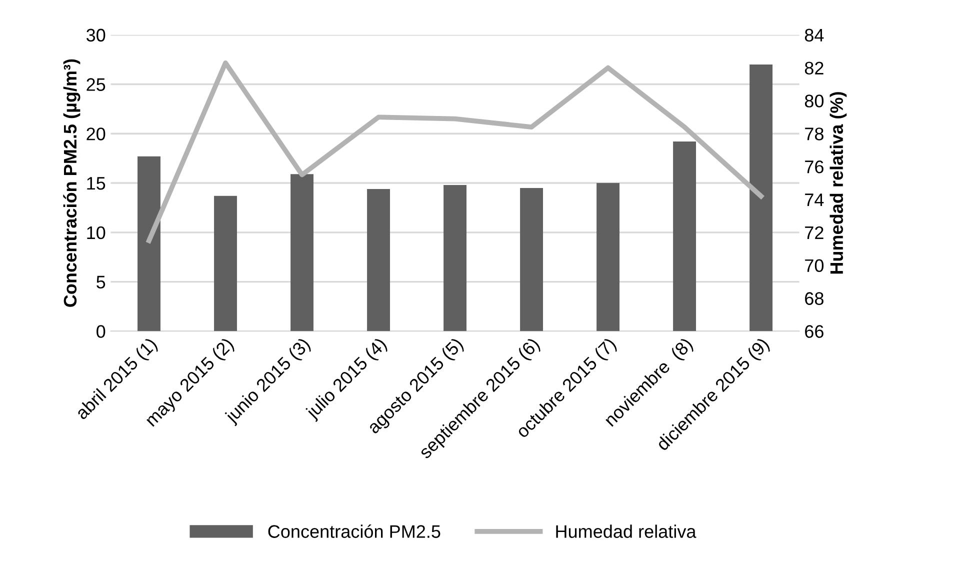  What do you see at coordinates (814, 200) in the screenshot?
I see `y2-tick-label: 74` at bounding box center [814, 200].